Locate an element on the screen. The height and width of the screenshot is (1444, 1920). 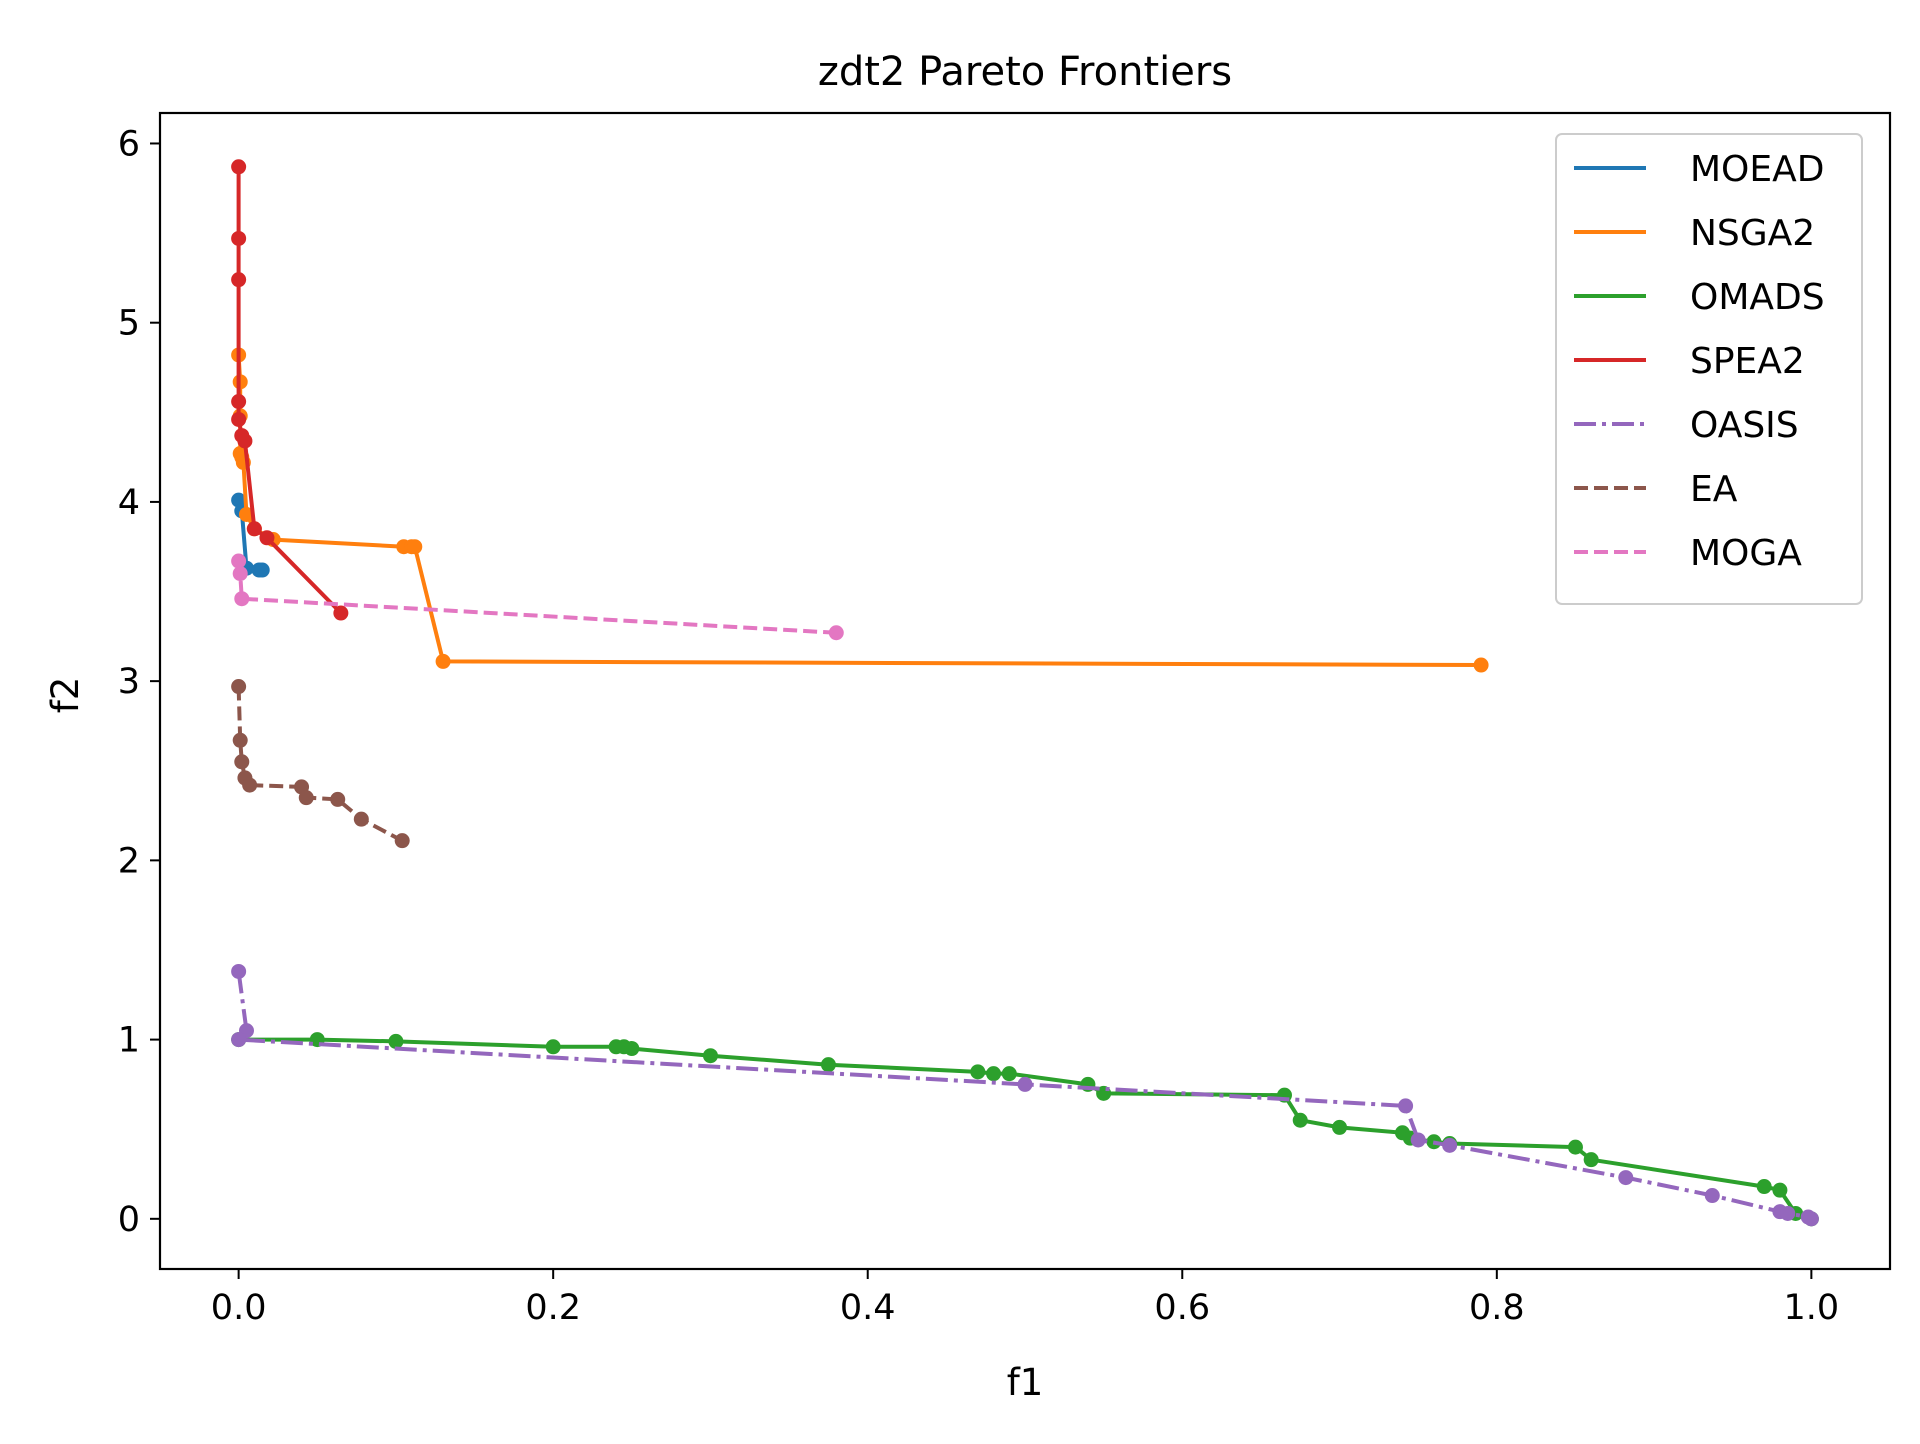
legend-item-nsga2: NSGA2 is located at coordinates (1694, 233).